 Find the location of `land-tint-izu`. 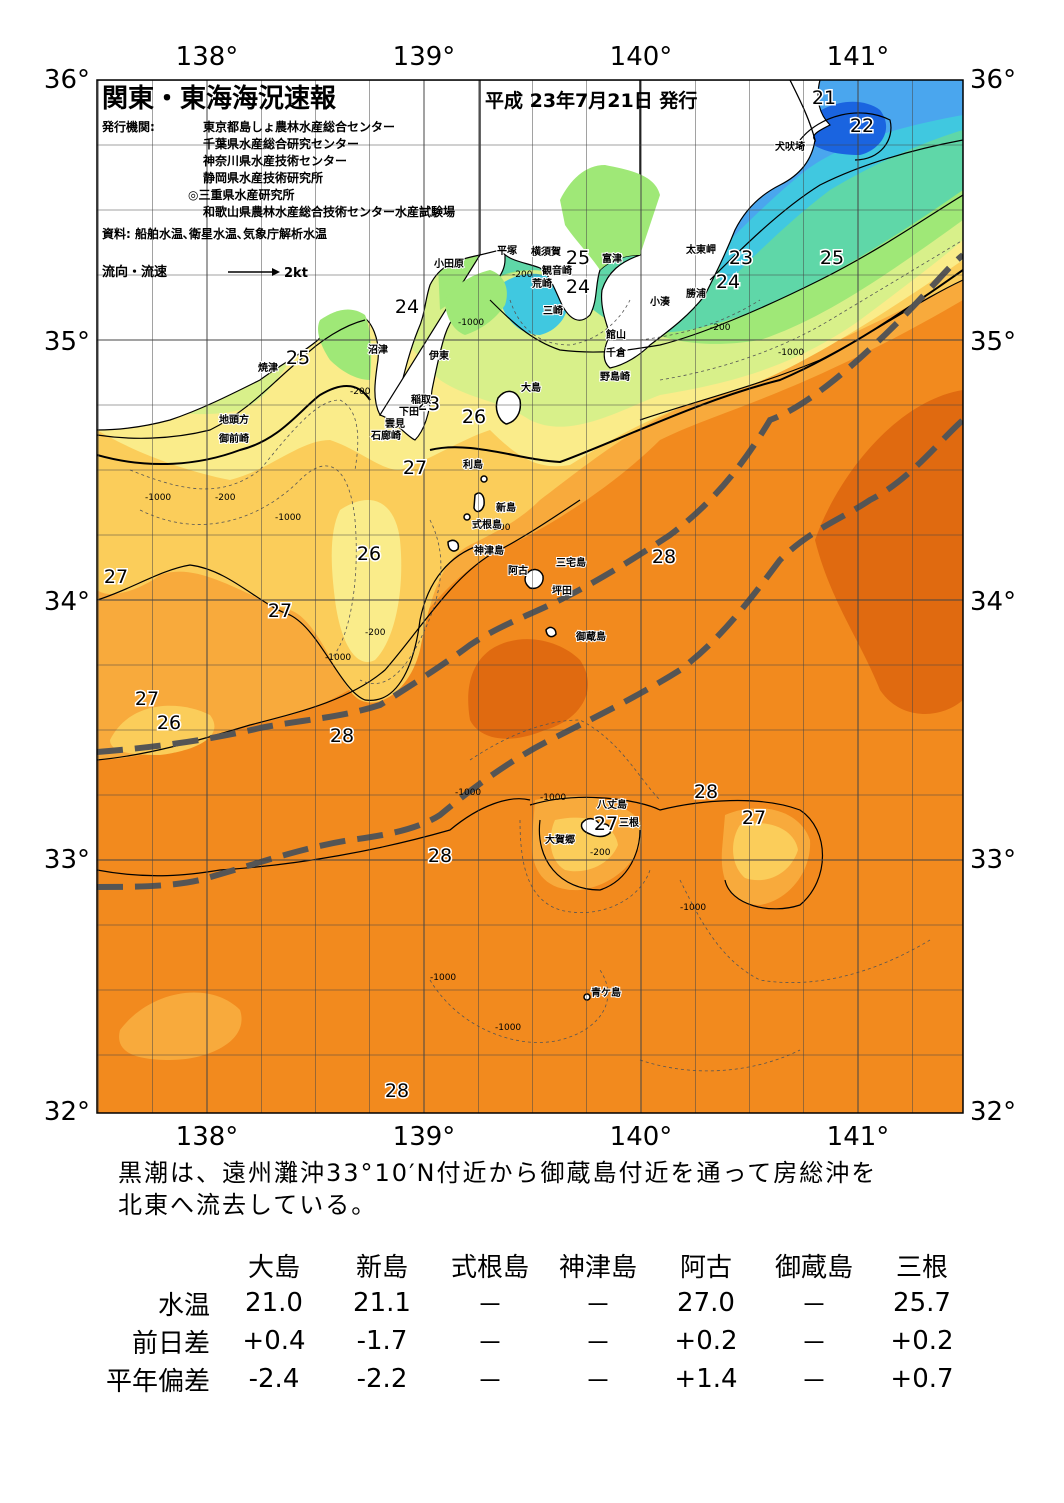

land-tint-izu is located at coordinates (345, 344).